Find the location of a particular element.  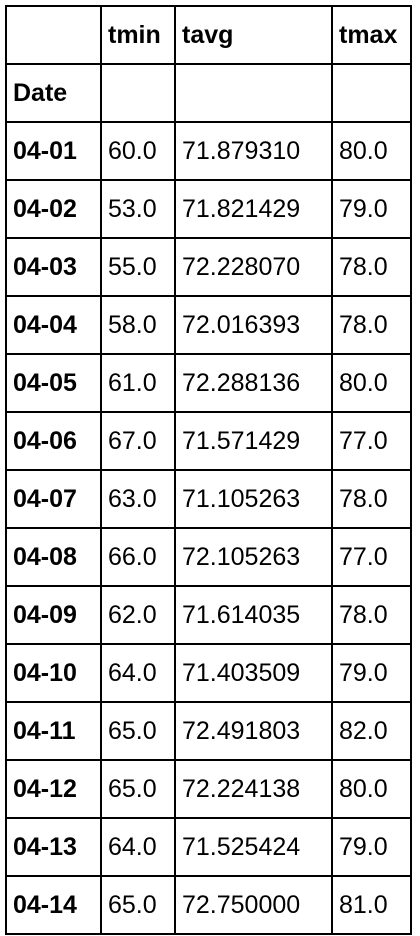

cell-tmin: 60.0 is located at coordinates (138, 151).